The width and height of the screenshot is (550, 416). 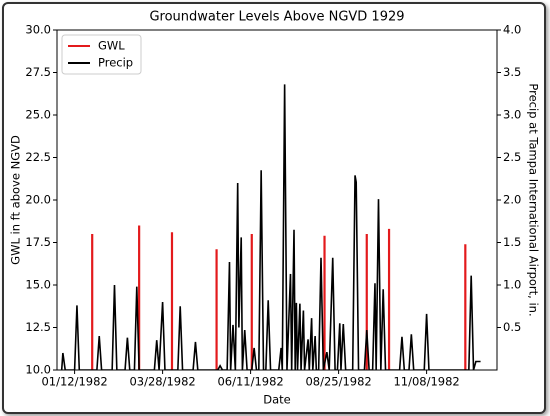 What do you see at coordinates (512, 200) in the screenshot?
I see `y2-tick-label: 2.0` at bounding box center [512, 200].